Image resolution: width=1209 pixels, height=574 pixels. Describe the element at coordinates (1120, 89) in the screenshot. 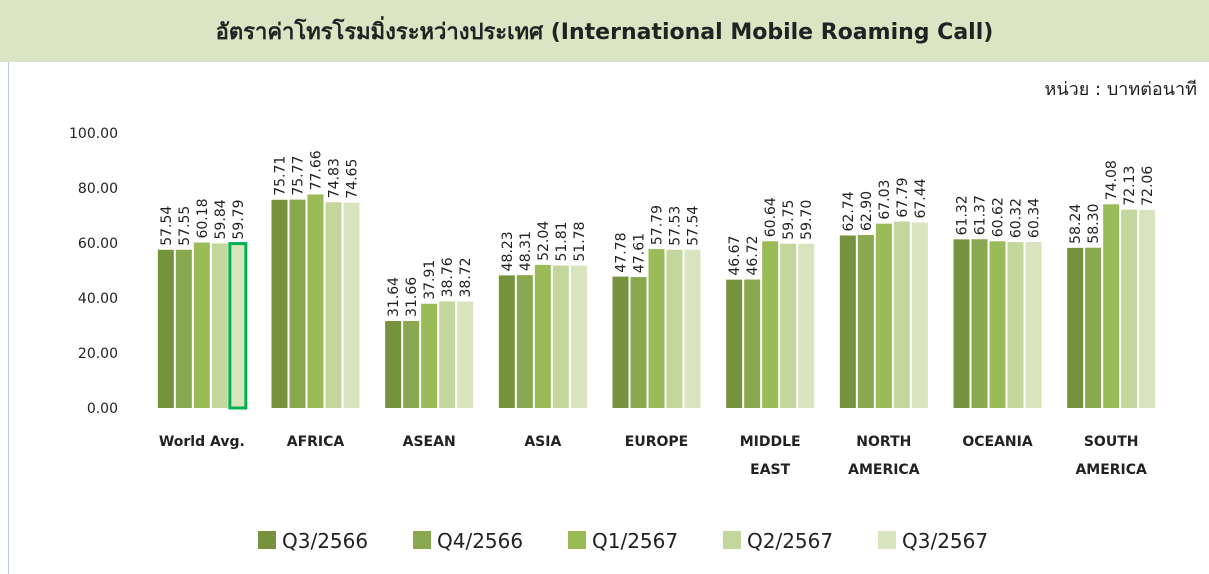

I see `unit-label: หน่วย : บาทต่อนาที` at that location.